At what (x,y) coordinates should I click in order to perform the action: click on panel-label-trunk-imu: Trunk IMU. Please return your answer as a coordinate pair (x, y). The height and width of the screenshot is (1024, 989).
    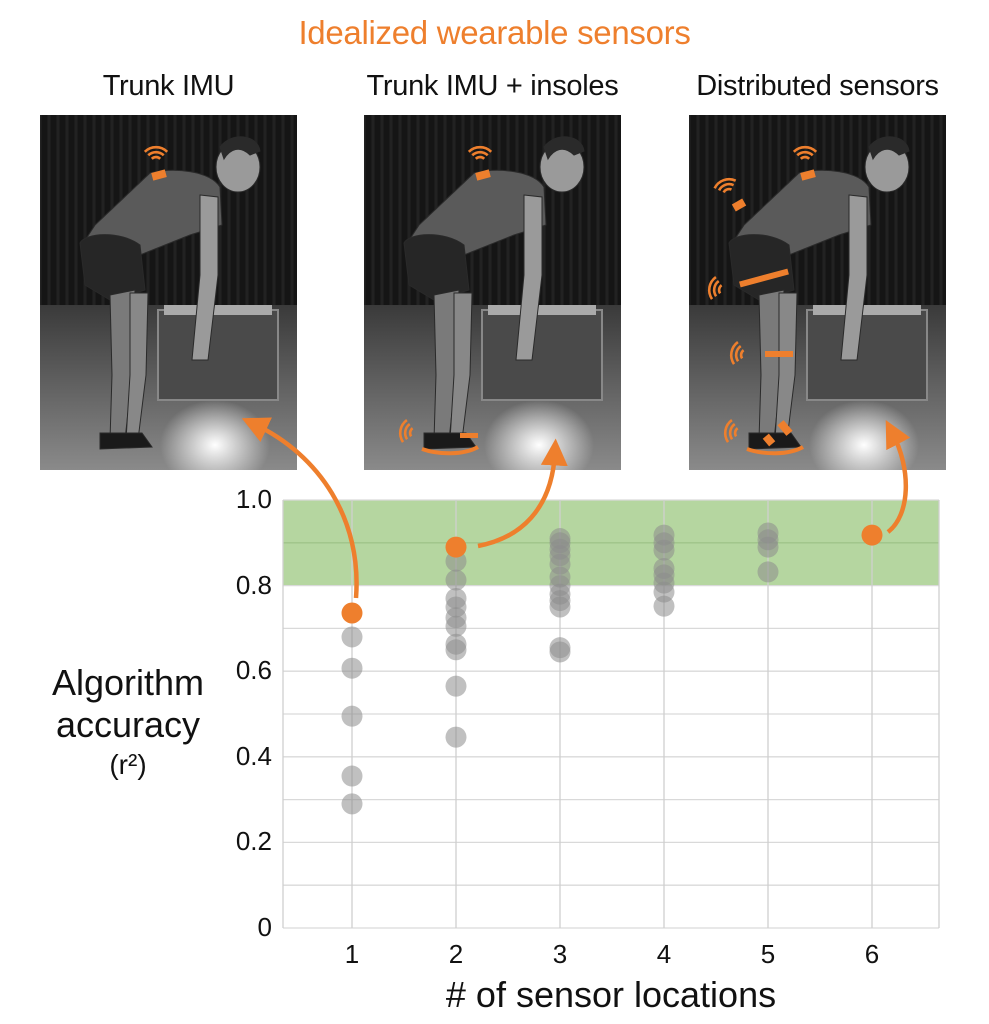
    Looking at the image, I should click on (168, 86).